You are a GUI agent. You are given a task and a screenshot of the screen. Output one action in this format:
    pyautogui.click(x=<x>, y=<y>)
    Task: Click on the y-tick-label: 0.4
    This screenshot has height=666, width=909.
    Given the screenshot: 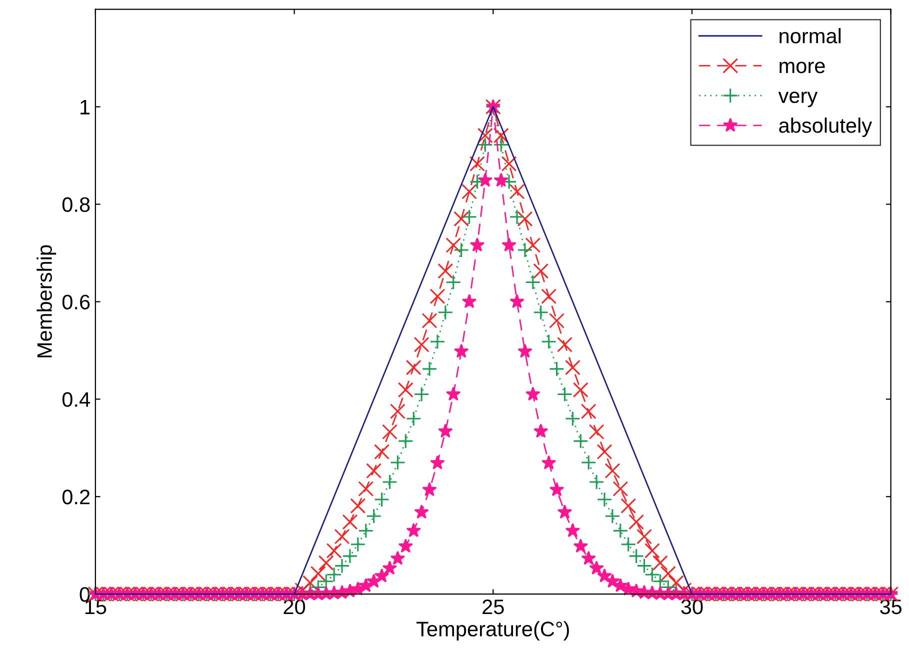 What is the action you would take?
    pyautogui.click(x=76, y=399)
    